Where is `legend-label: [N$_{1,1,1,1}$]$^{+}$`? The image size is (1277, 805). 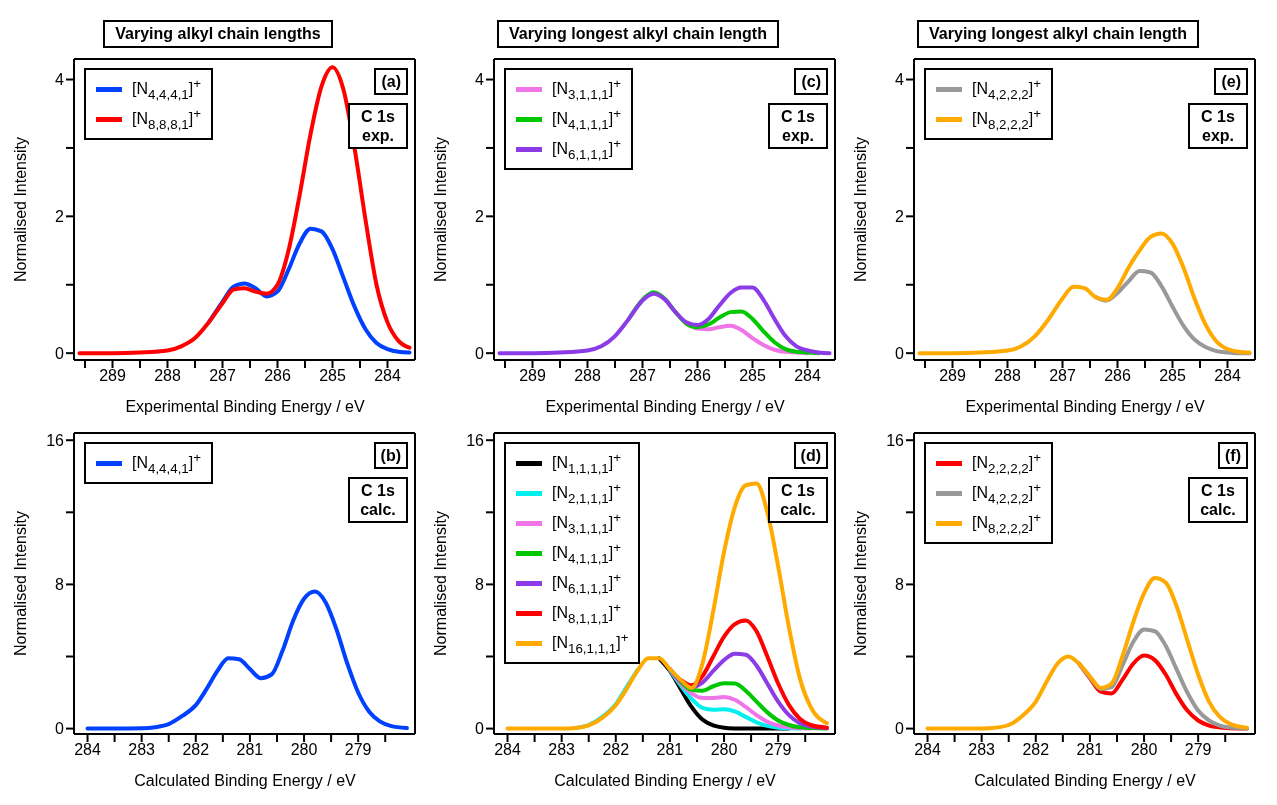 legend-label: [N$_{1,1,1,1}$]$^{+}$ is located at coordinates (587, 463).